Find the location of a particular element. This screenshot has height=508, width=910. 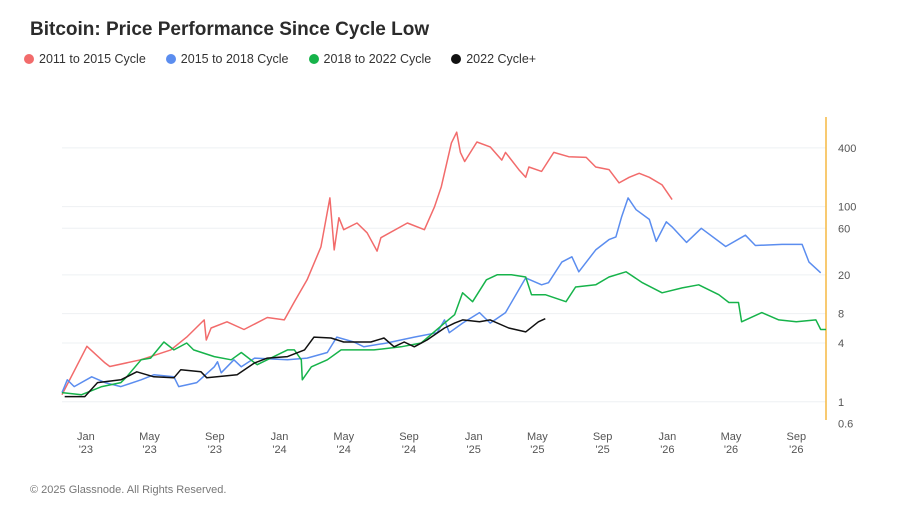

legend-item-2018-2022: 2018 to 2022 Cycle is located at coordinates (370, 59).